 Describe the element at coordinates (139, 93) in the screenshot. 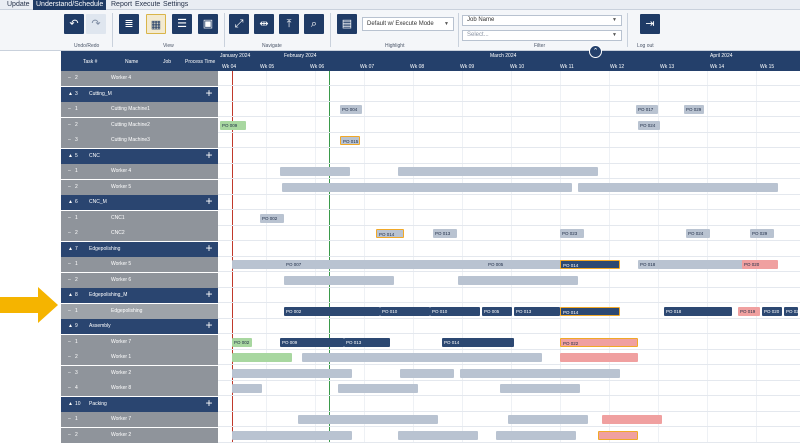

I see `row-header: ▲ 3 Cutting_M +` at that location.